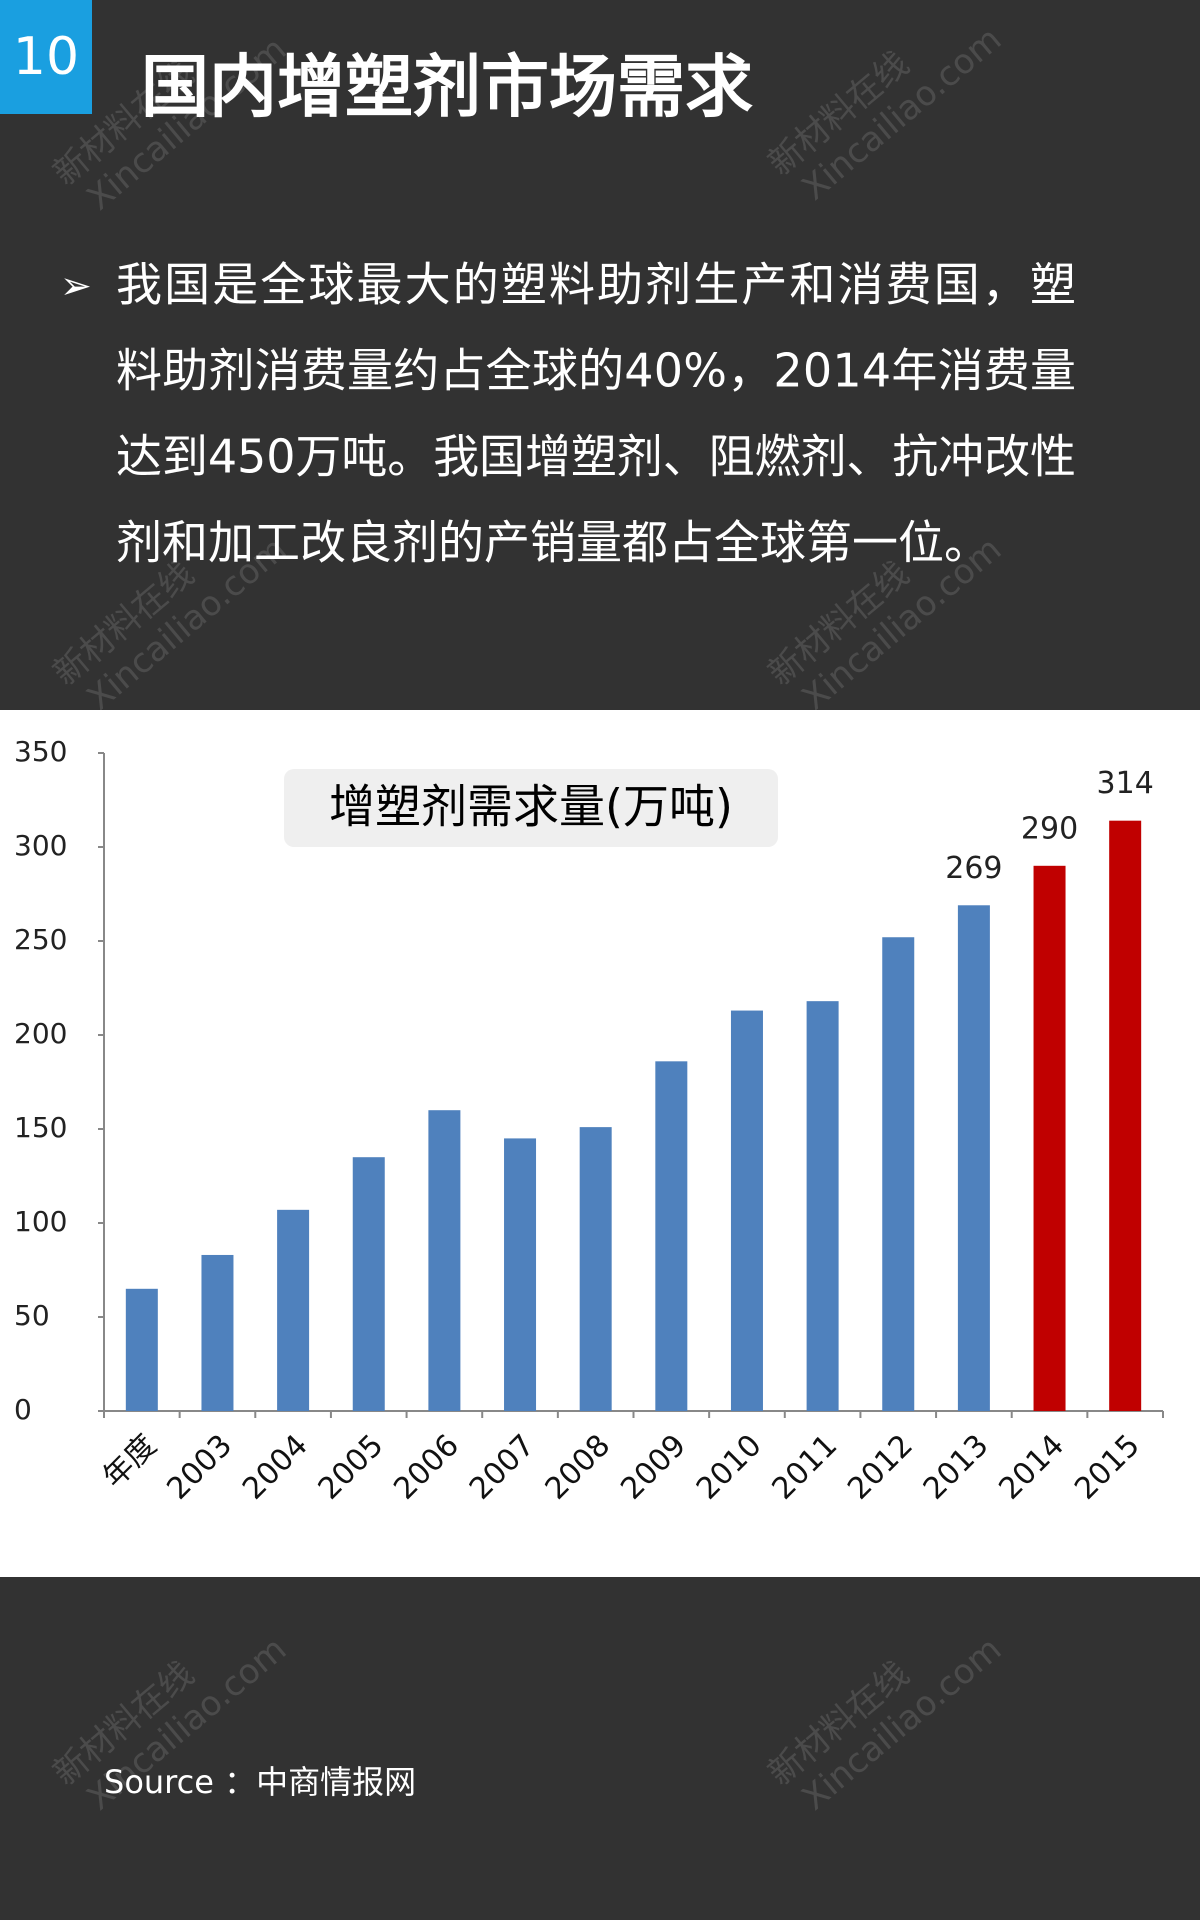 This screenshot has width=1200, height=1920. Describe the element at coordinates (1049, 828) in the screenshot. I see `data-label: 290` at that location.